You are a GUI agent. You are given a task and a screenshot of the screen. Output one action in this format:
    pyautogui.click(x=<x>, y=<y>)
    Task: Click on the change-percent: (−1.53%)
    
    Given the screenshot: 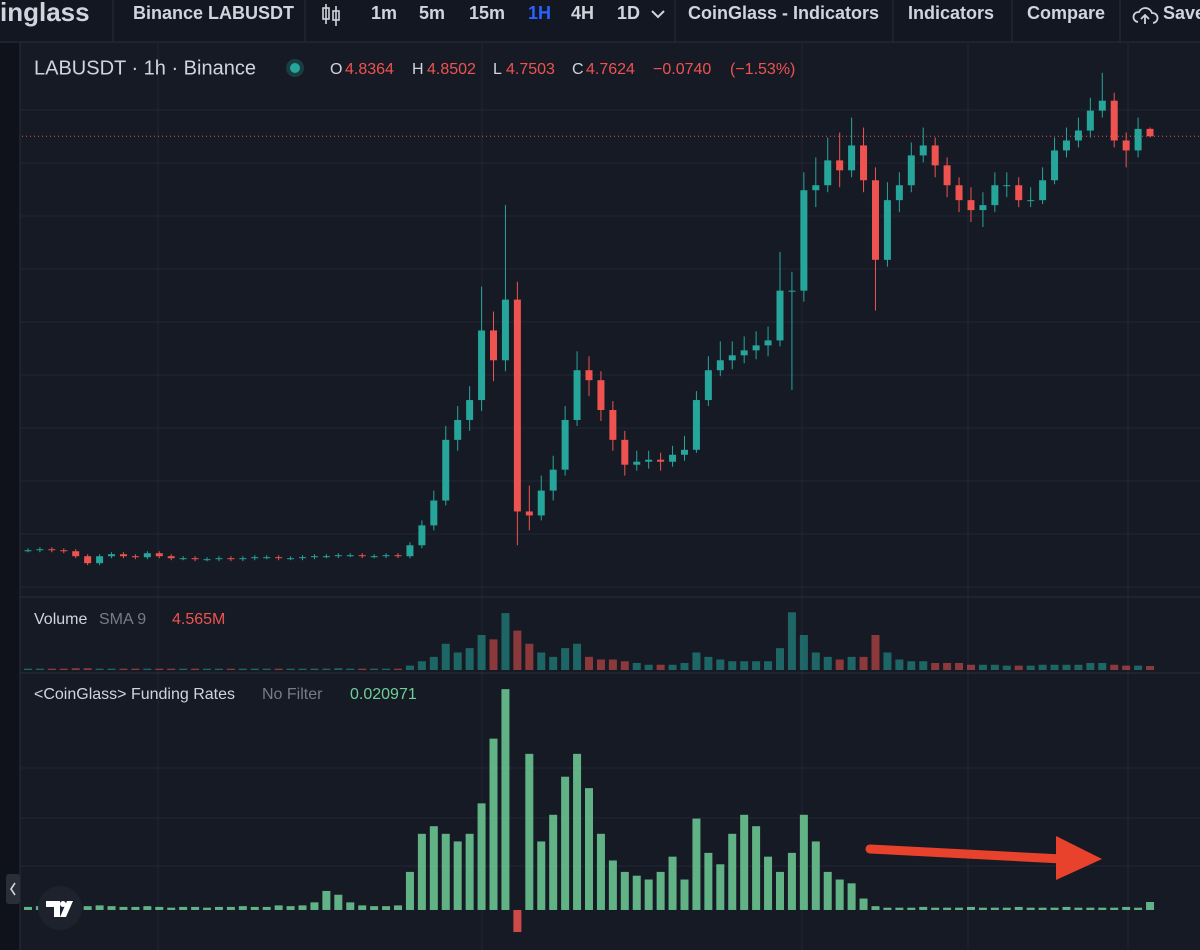 What is the action you would take?
    pyautogui.click(x=762, y=69)
    